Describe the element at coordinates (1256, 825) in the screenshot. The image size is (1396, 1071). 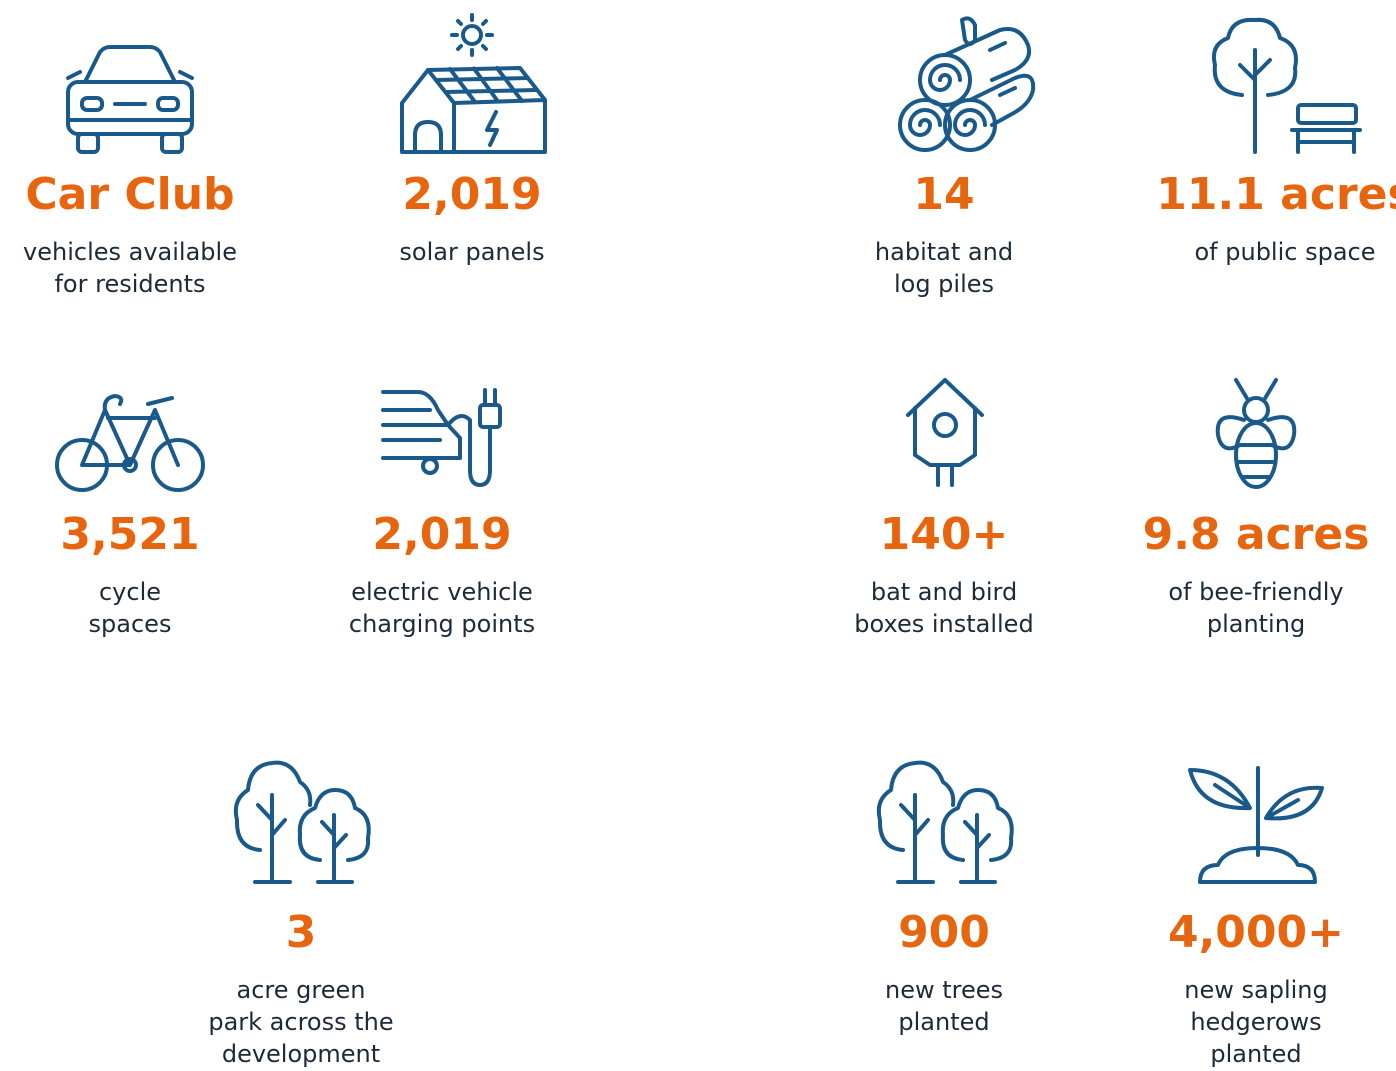
I see `sapling-icon` at that location.